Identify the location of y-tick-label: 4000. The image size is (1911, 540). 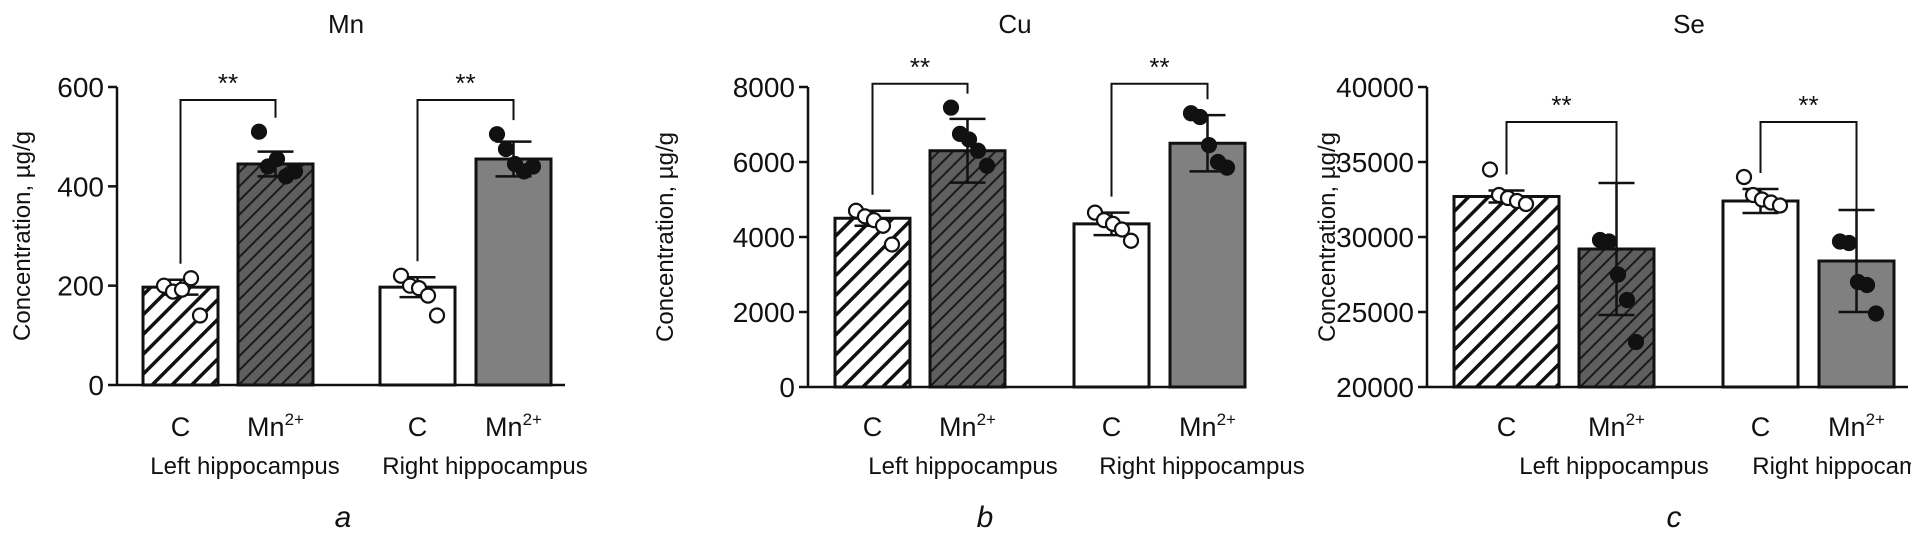
(764, 237).